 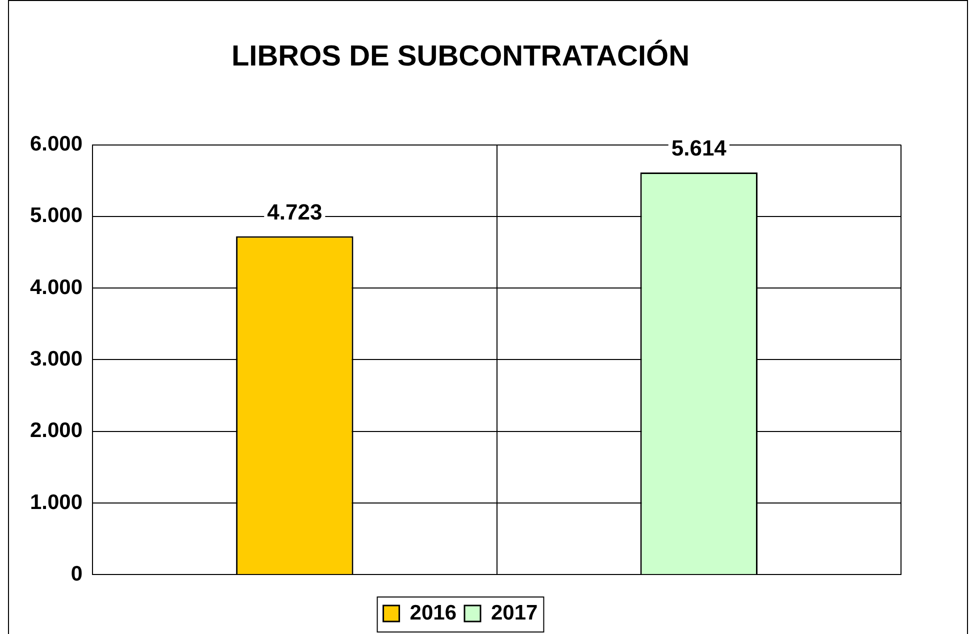 I want to click on legend-label: 2017, so click(x=514, y=612).